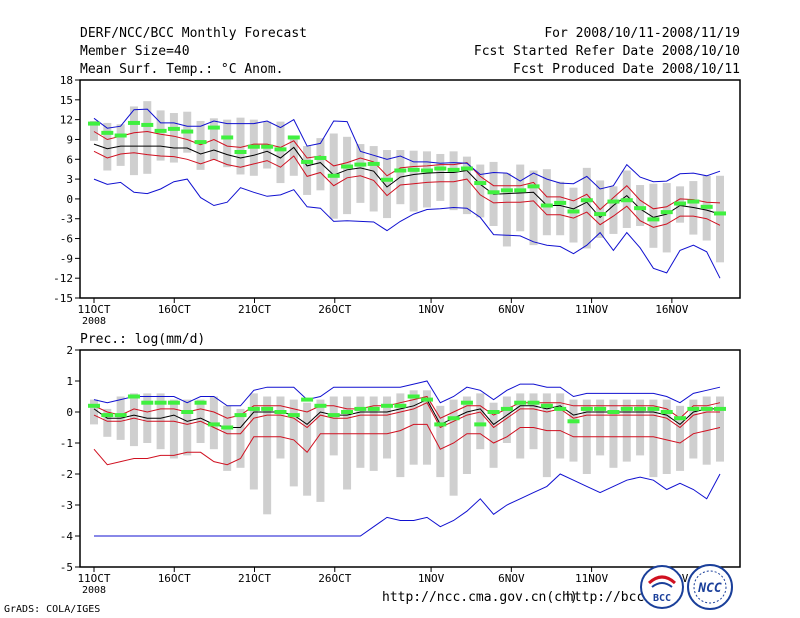 The height and width of the screenshot is (618, 800). I want to click on y-tick-label: 18, so click(66, 80).